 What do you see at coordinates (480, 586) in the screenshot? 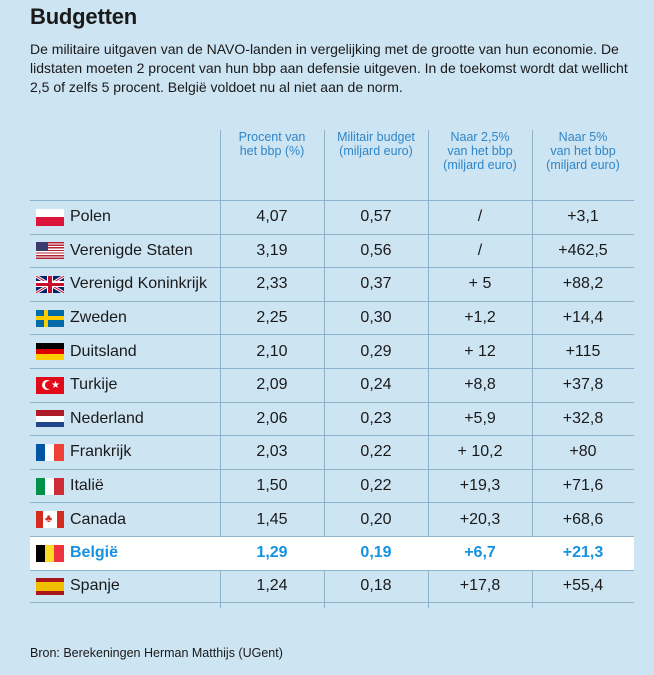
I see `to25-cell: +17,8` at bounding box center [480, 586].